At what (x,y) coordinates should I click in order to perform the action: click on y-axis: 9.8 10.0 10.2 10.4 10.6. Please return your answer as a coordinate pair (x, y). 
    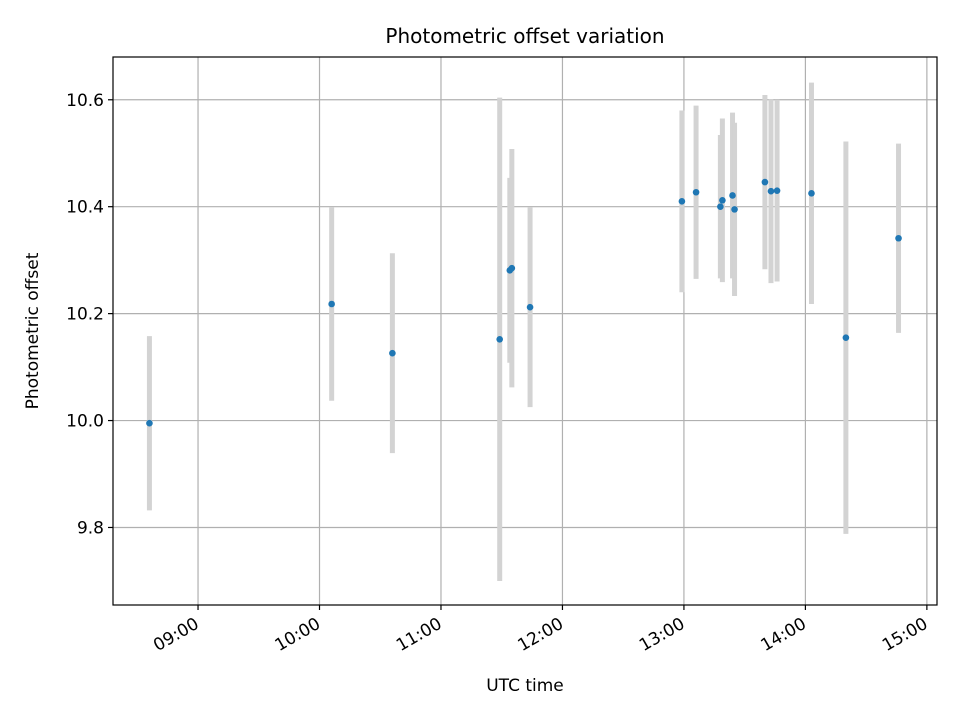
    Looking at the image, I should click on (89, 314).